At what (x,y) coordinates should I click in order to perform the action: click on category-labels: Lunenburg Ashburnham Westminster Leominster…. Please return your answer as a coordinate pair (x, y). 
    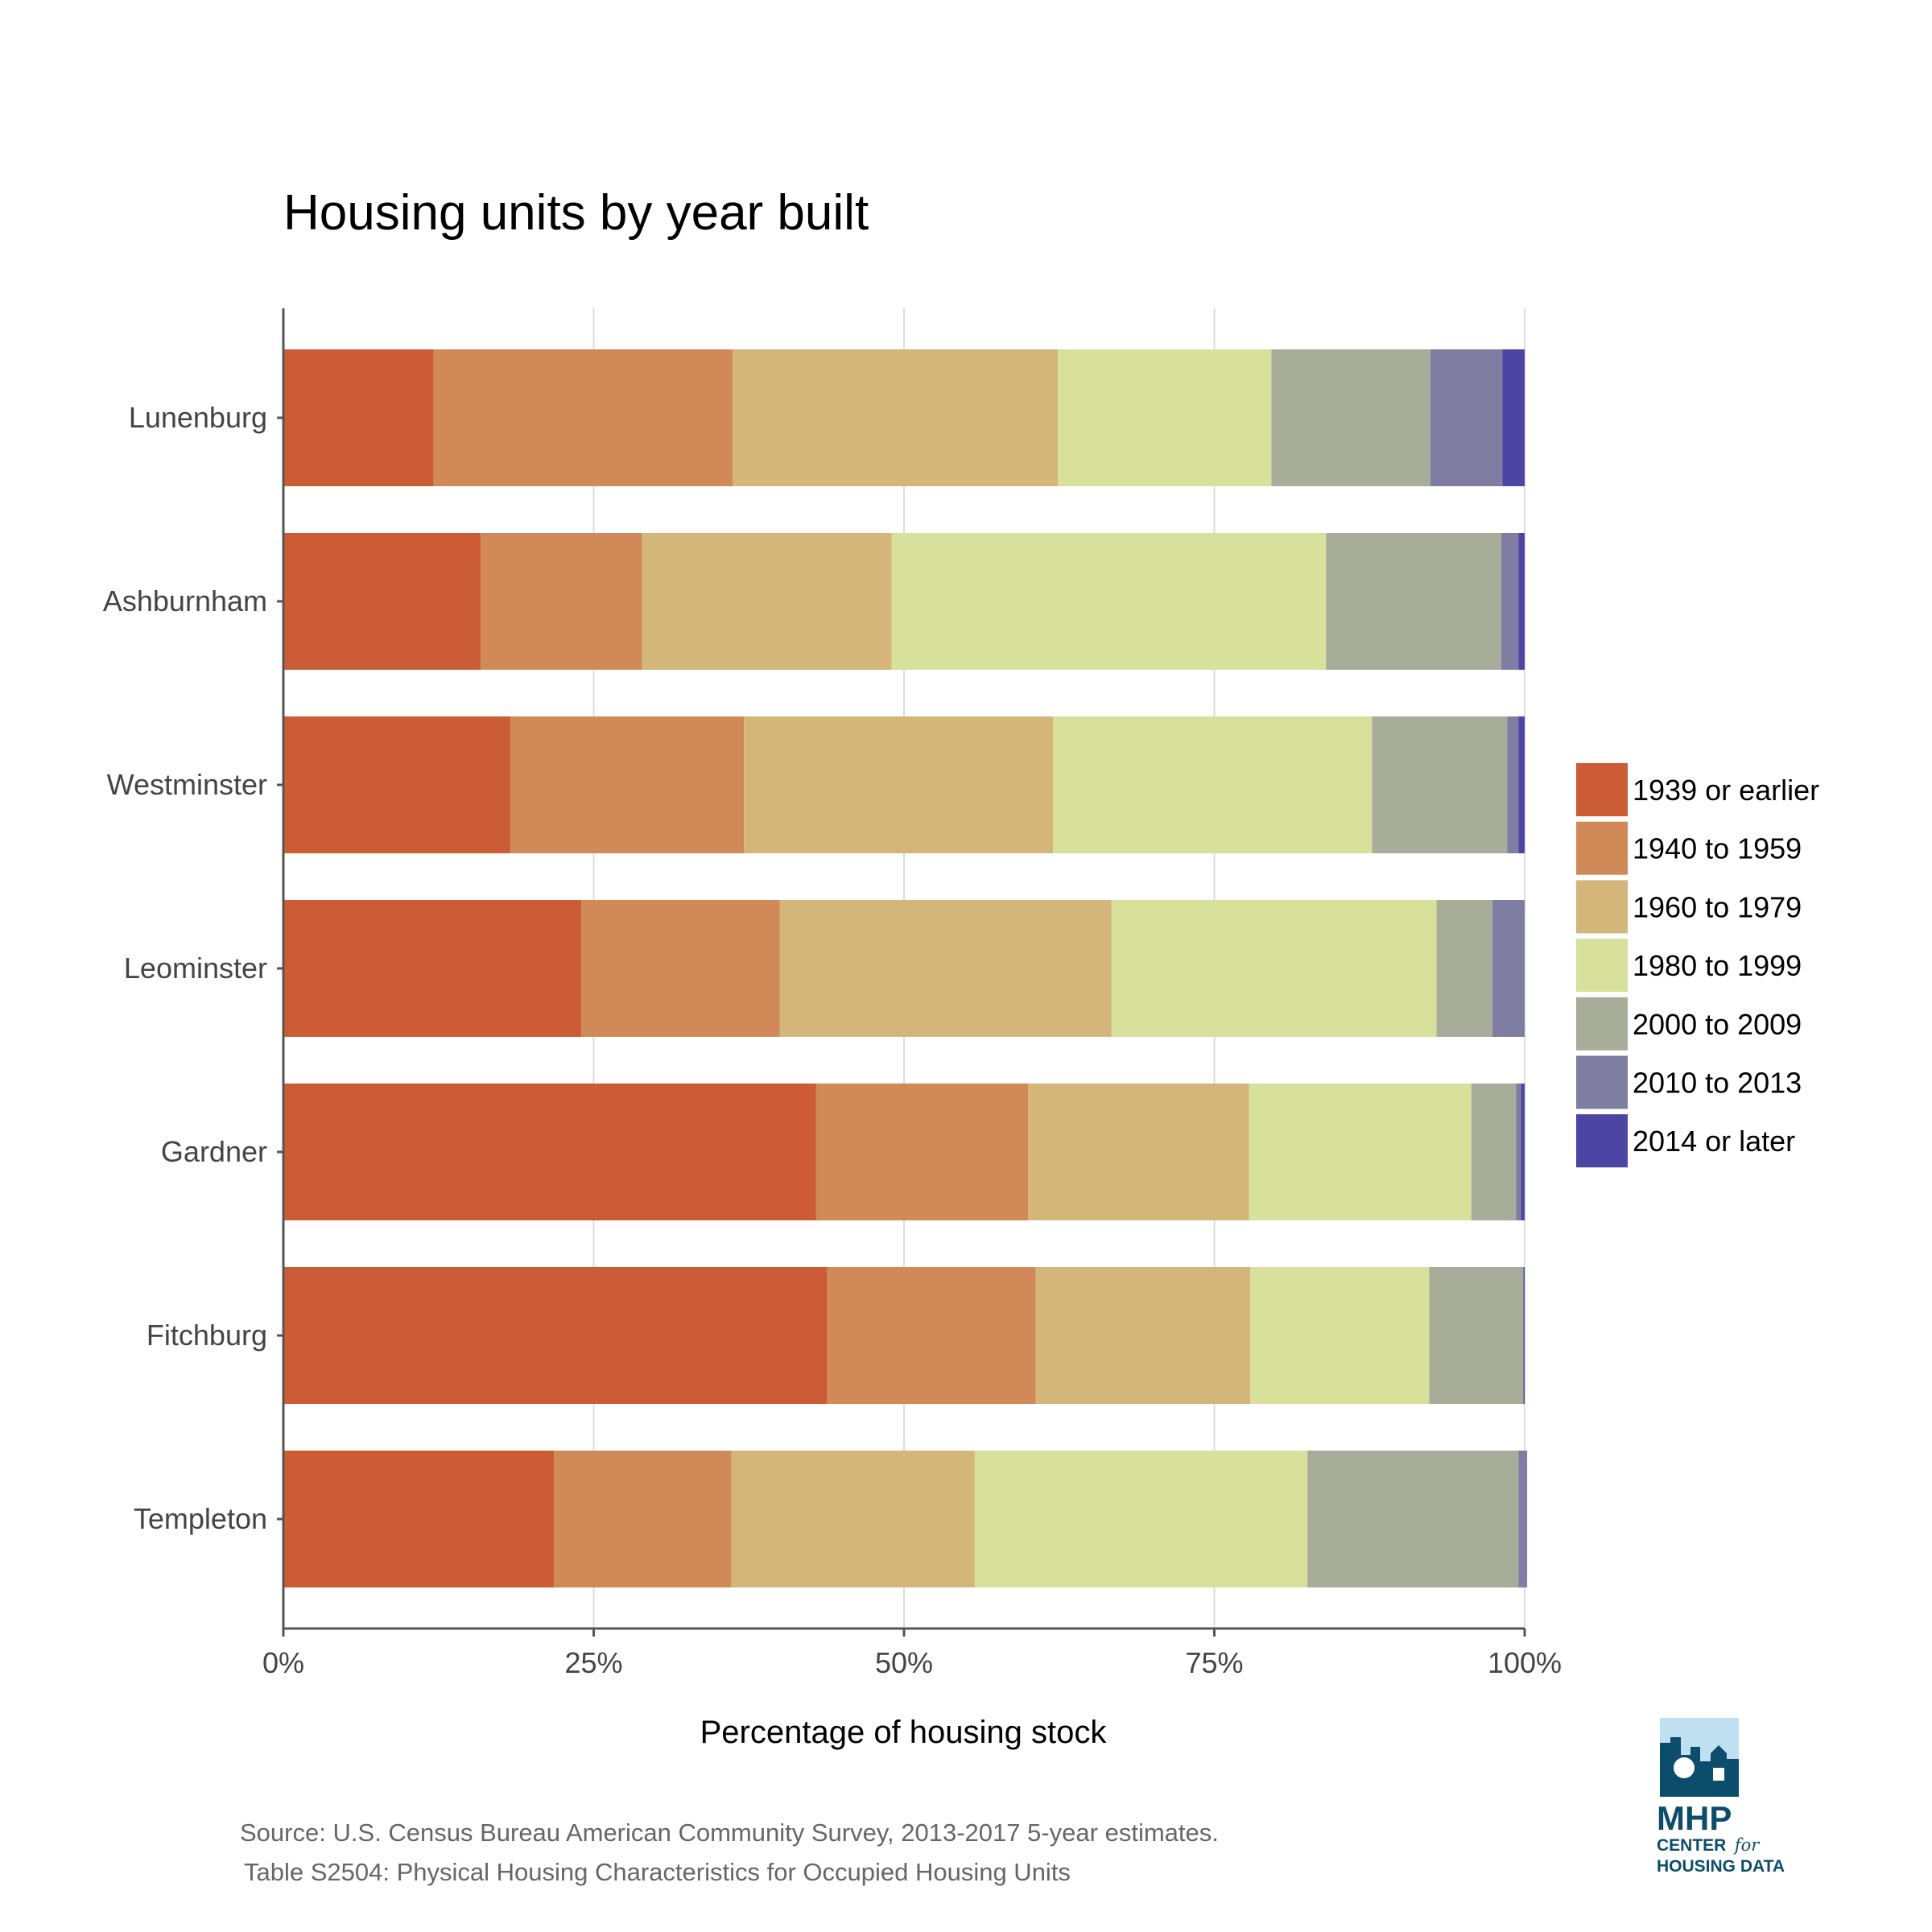
    Looking at the image, I should click on (193, 968).